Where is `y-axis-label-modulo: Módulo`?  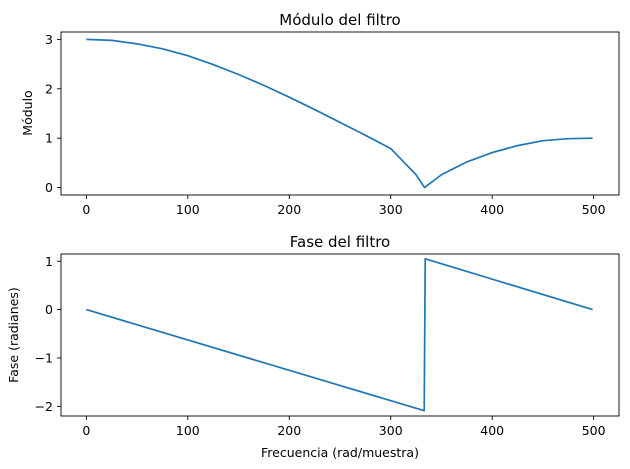
y-axis-label-modulo: Módulo is located at coordinates (27, 112).